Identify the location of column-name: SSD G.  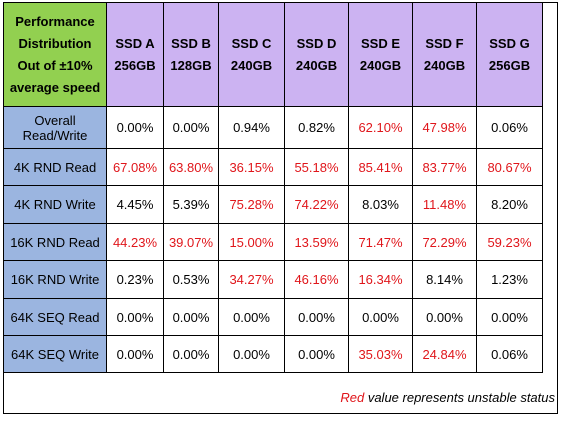
(509, 43).